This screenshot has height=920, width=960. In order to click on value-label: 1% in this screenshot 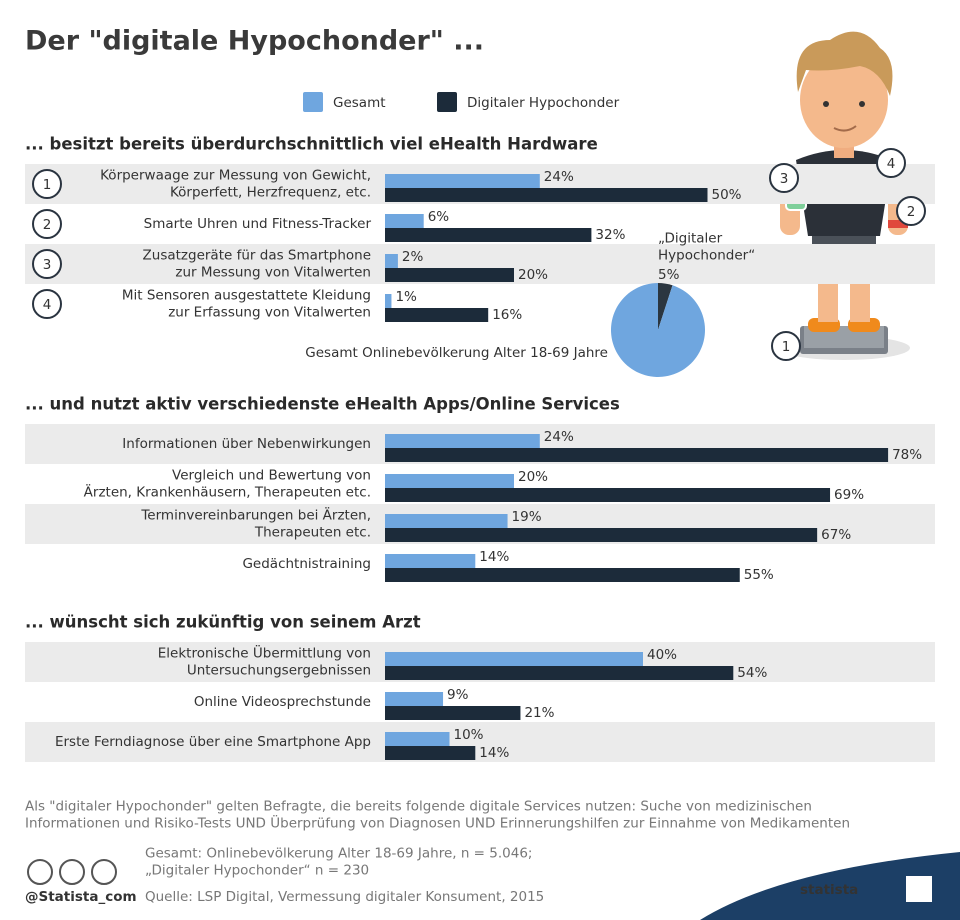, I will do `click(406, 297)`.